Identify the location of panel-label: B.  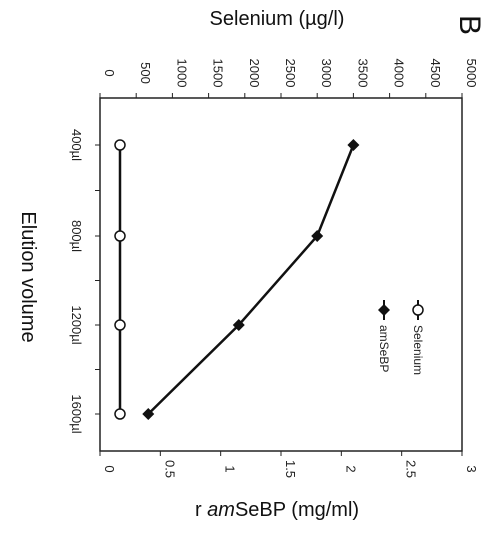
(469, 25).